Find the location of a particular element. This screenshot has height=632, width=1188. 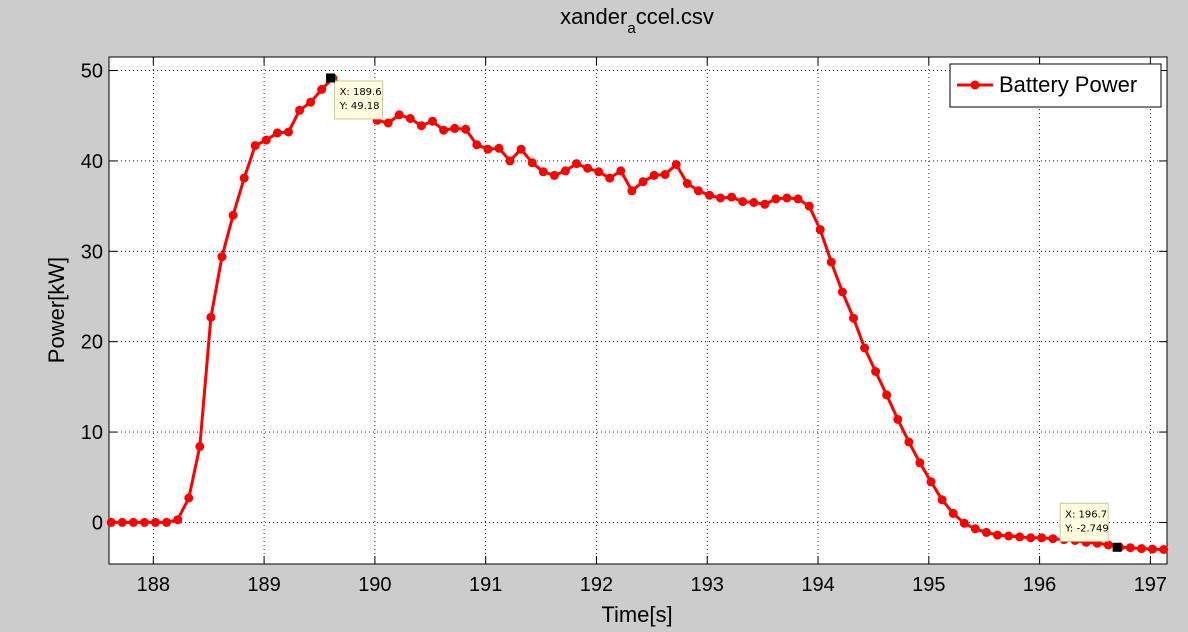

legend-marker-sample is located at coordinates (975, 85).